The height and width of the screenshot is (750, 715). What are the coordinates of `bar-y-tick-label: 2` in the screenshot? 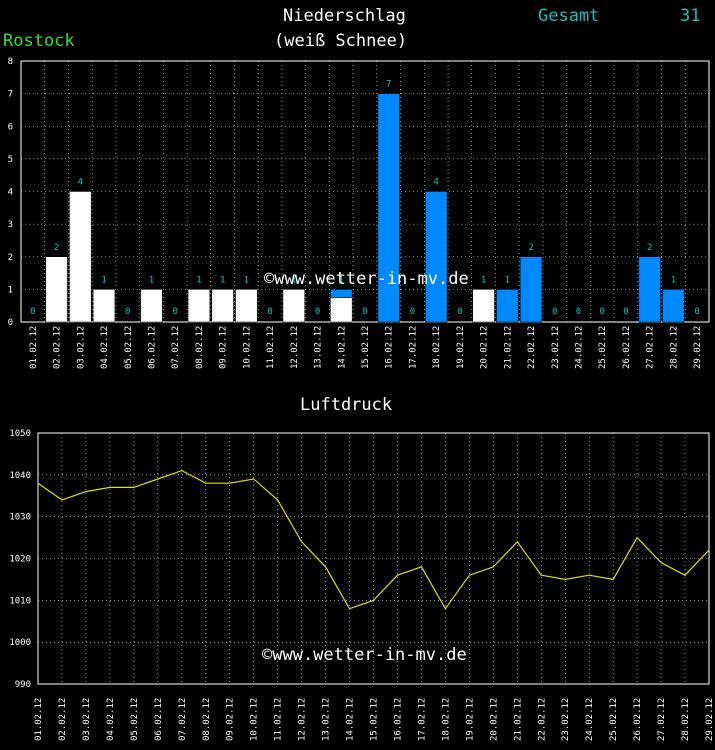 It's located at (10, 258).